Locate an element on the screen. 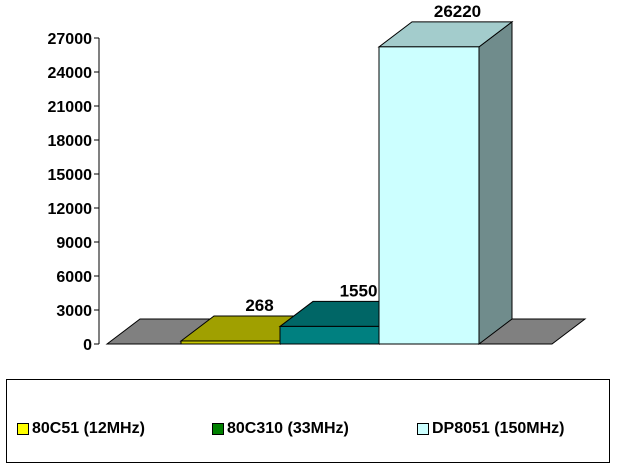 The width and height of the screenshot is (617, 470). legend-swatch-dp8051 is located at coordinates (423, 429).